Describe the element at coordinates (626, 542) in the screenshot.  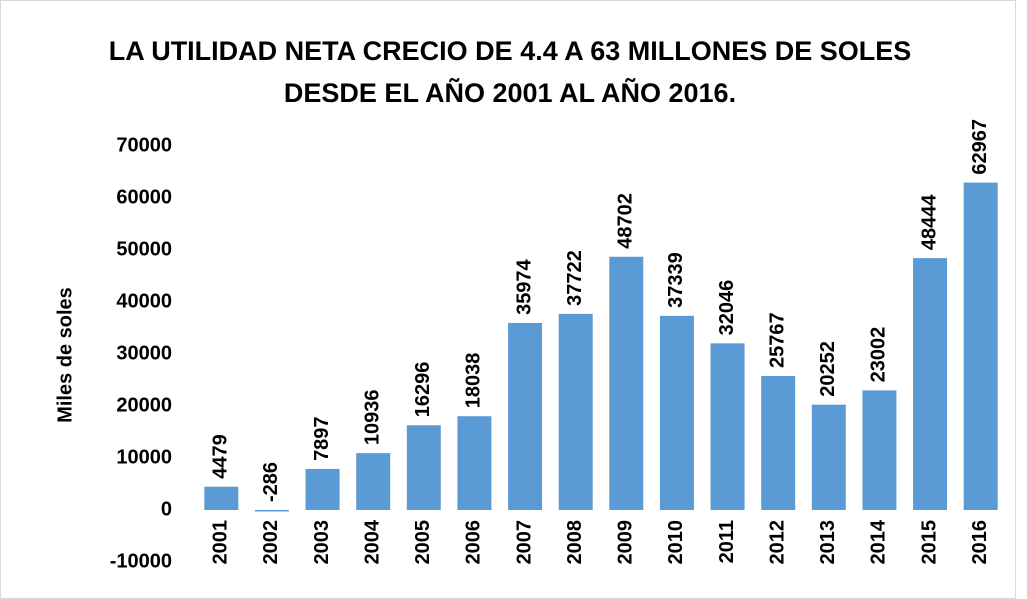
I see `x-tick-label: 2009` at that location.